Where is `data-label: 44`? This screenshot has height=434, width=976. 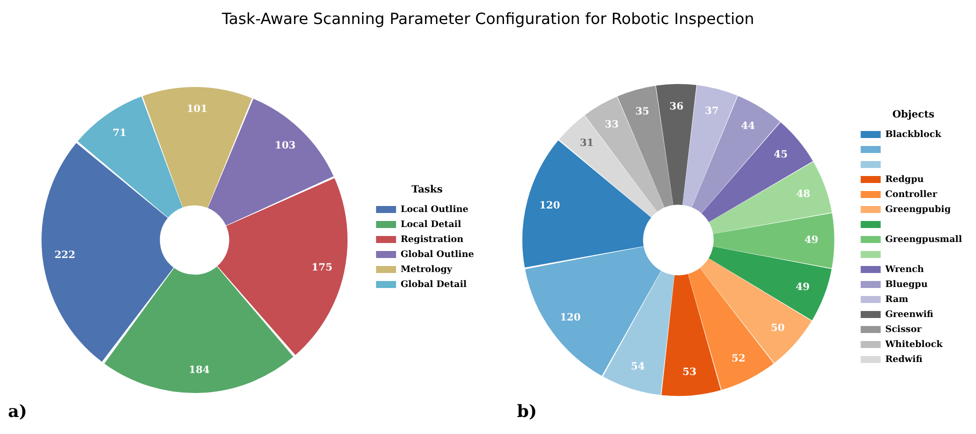 data-label: 44 is located at coordinates (748, 126).